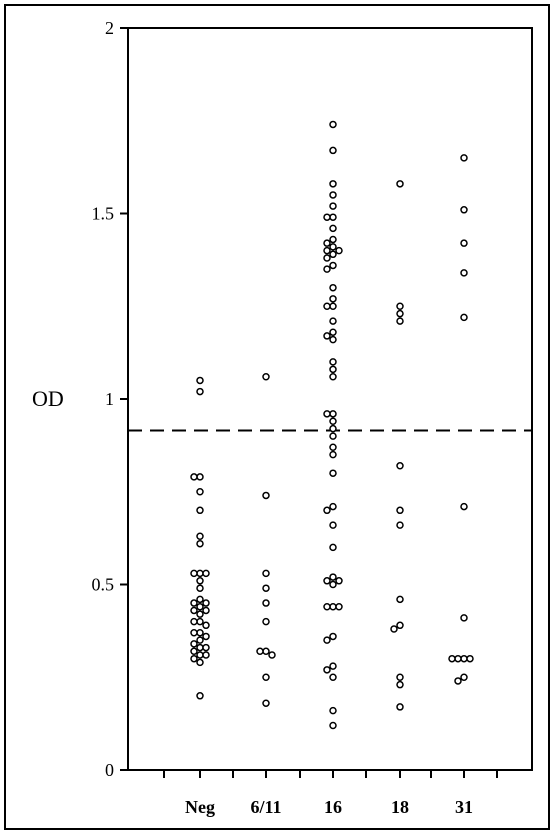  Describe the element at coordinates (400, 807) in the screenshot. I see `x-category-label: 18` at that location.